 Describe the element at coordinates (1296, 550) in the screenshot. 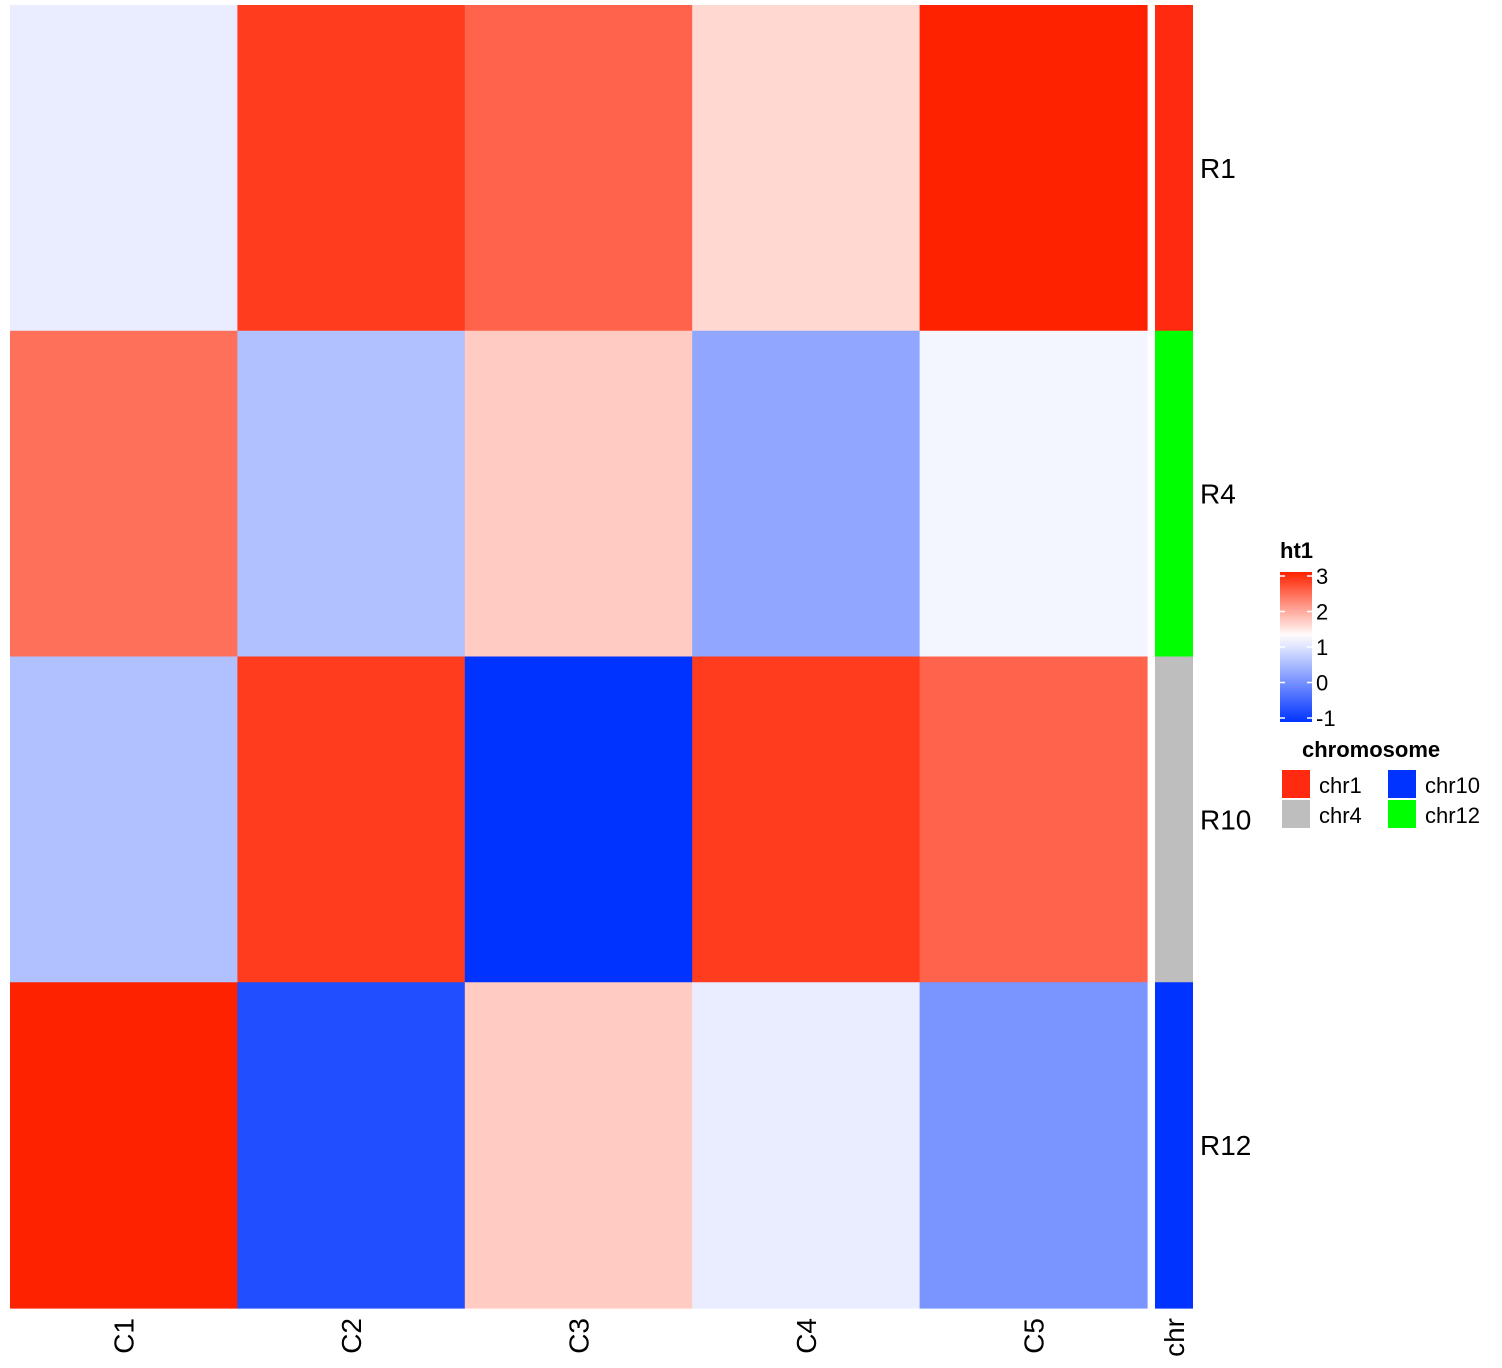

I see `legend-title: ht1` at that location.